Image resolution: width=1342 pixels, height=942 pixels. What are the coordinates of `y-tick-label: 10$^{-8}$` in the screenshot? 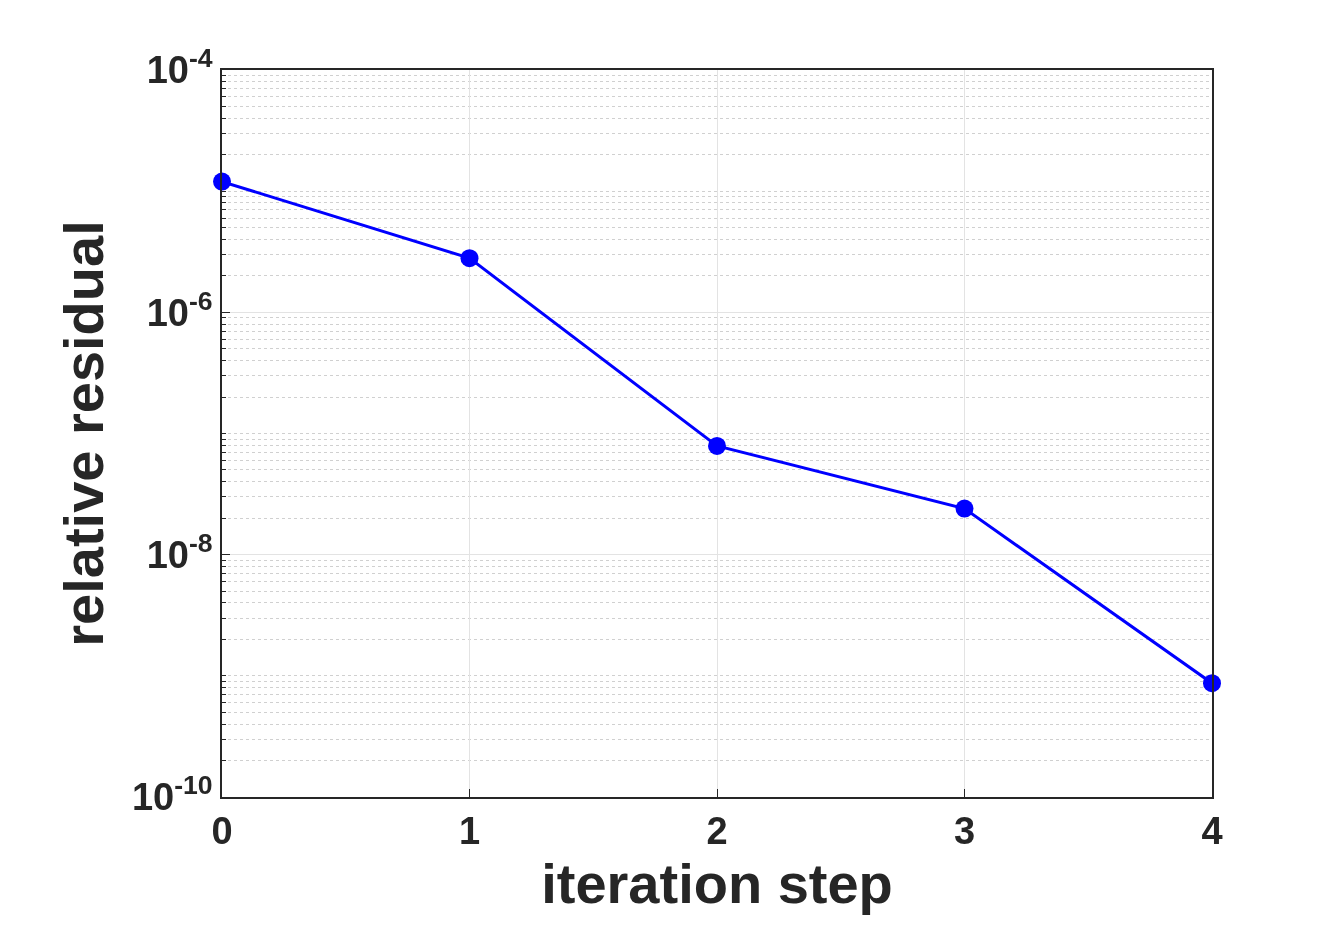 It's located at (179, 552).